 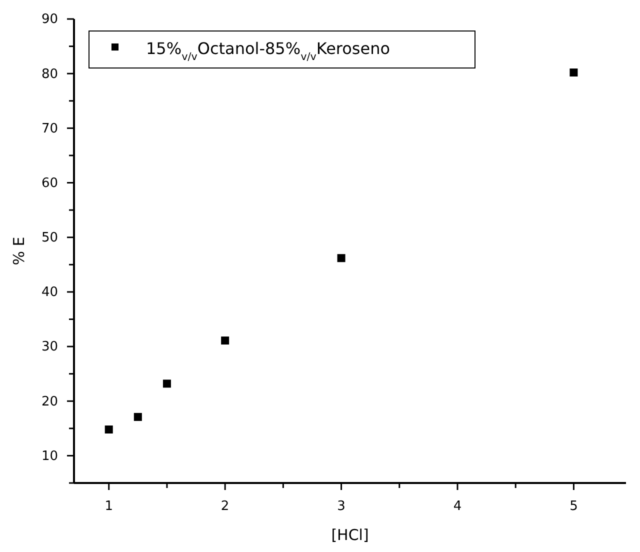 What do you see at coordinates (109, 506) in the screenshot?
I see `x-tick-label: 1` at bounding box center [109, 506].